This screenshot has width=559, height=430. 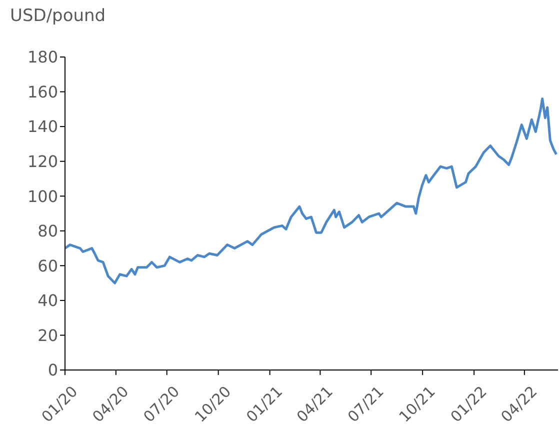 What do you see at coordinates (42, 92) in the screenshot?
I see `y-tick-label: 160` at bounding box center [42, 92].